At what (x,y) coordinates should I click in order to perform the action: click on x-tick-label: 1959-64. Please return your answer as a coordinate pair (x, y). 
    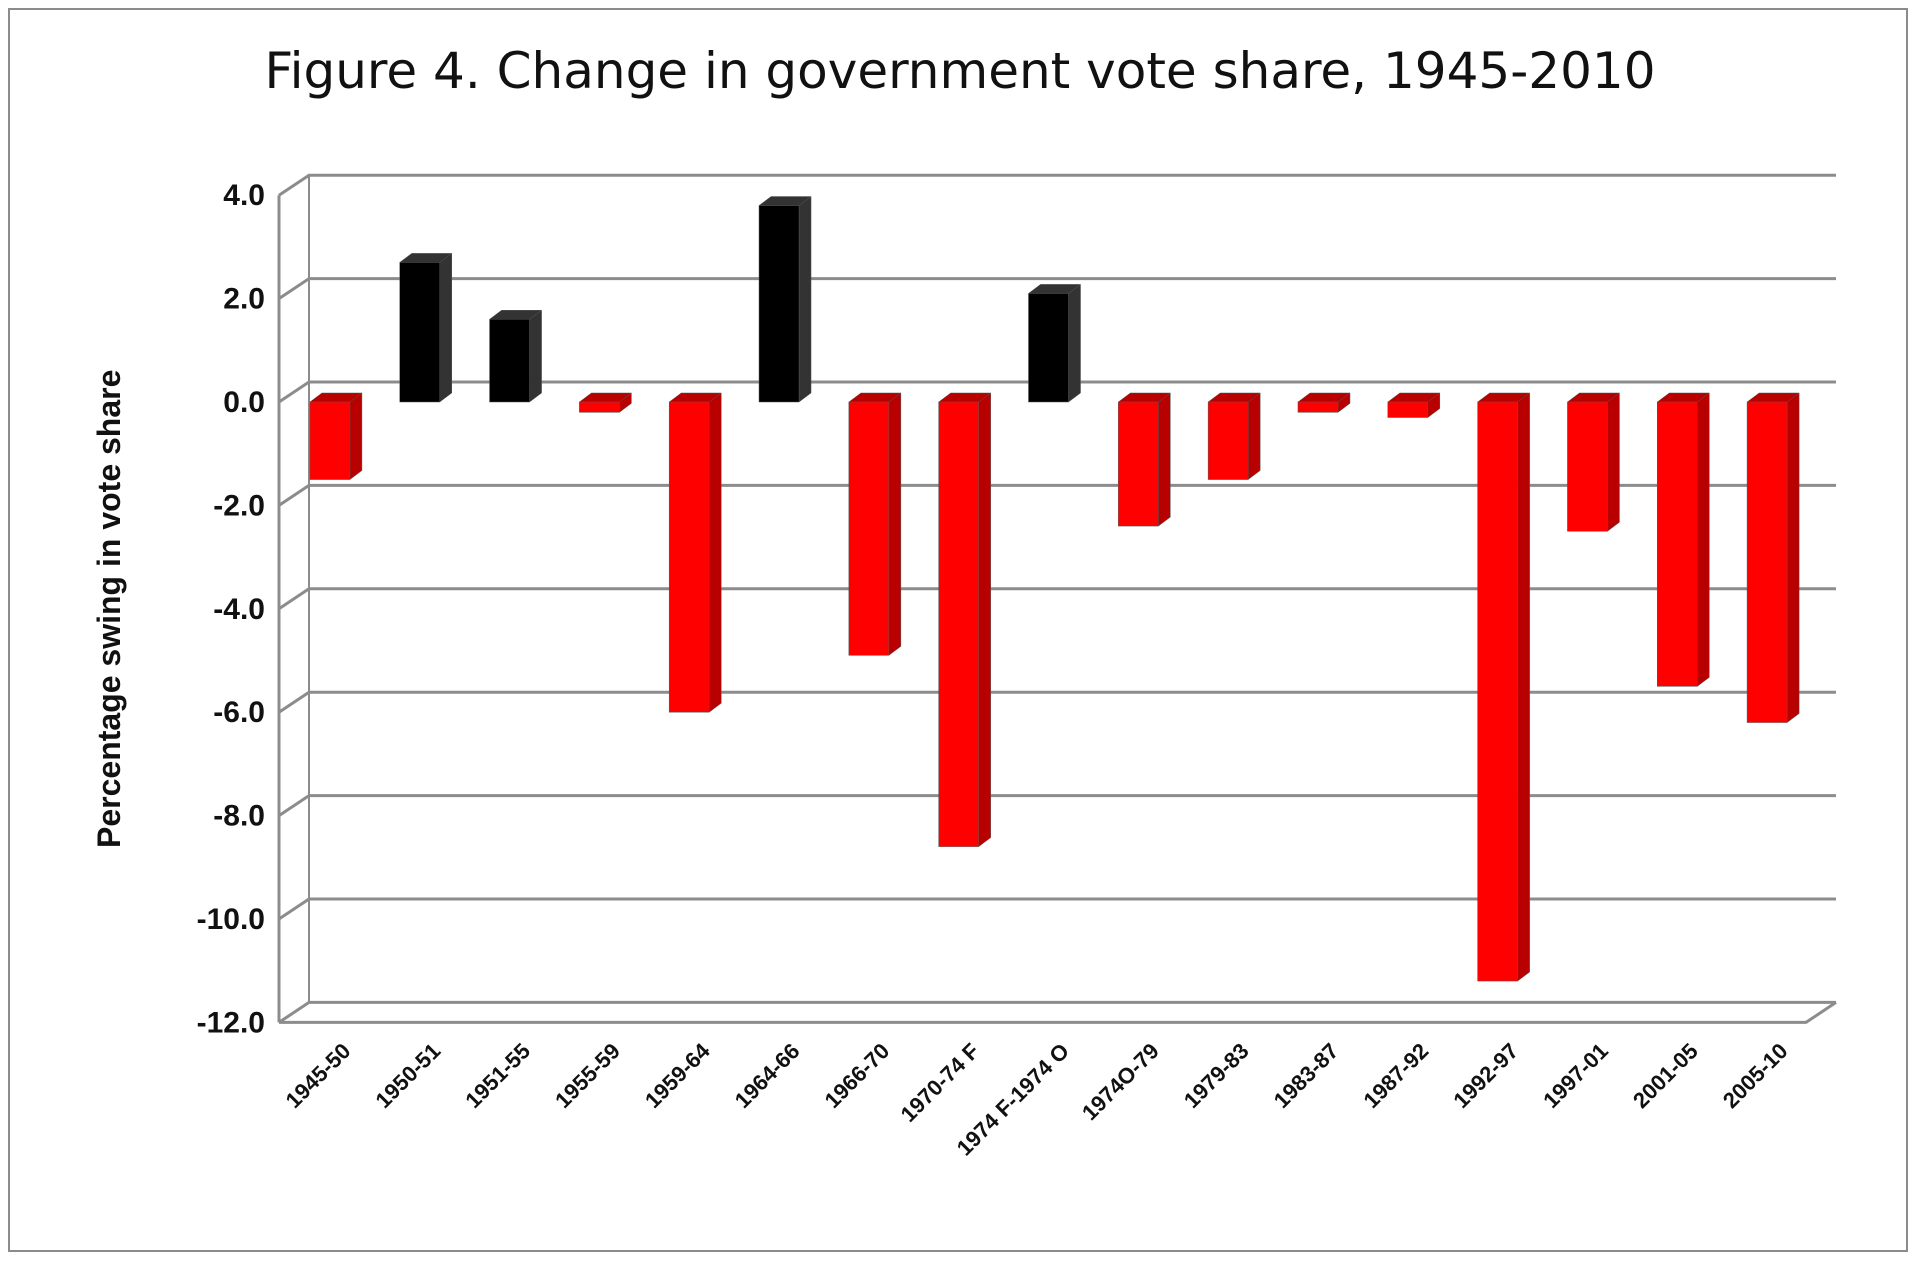
    Looking at the image, I should click on (677, 1075).